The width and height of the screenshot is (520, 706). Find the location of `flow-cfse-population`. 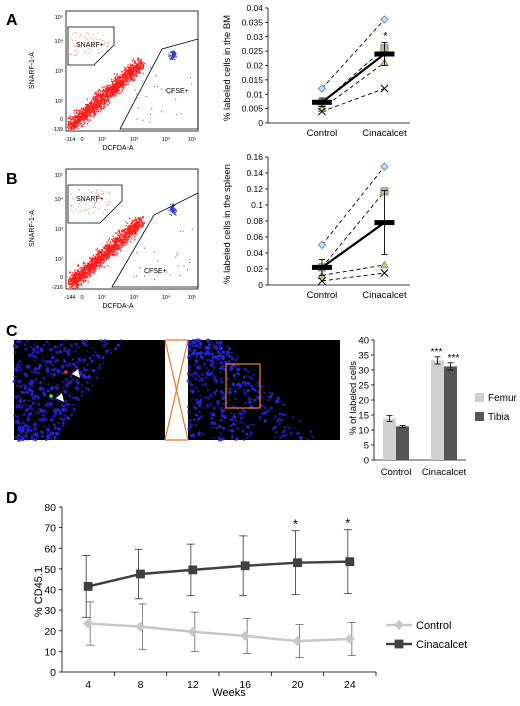

flow-cfse-population is located at coordinates (163, 86).